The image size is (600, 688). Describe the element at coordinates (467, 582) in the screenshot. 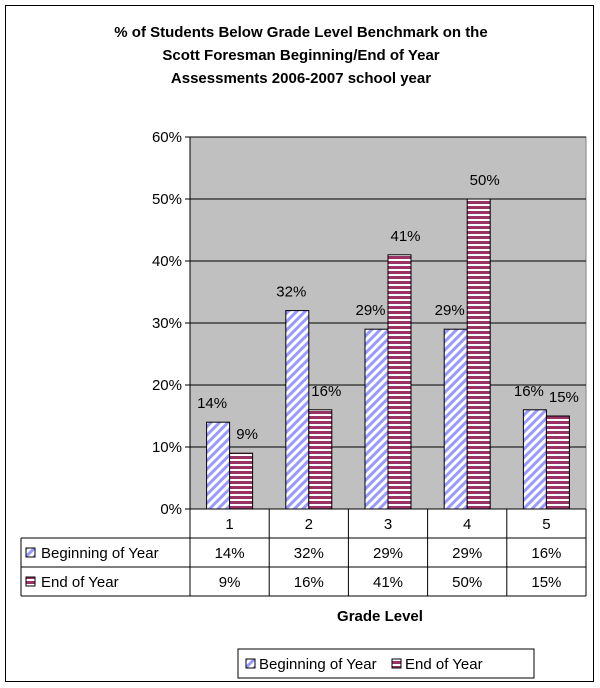

I see `table-cell: 50%` at that location.